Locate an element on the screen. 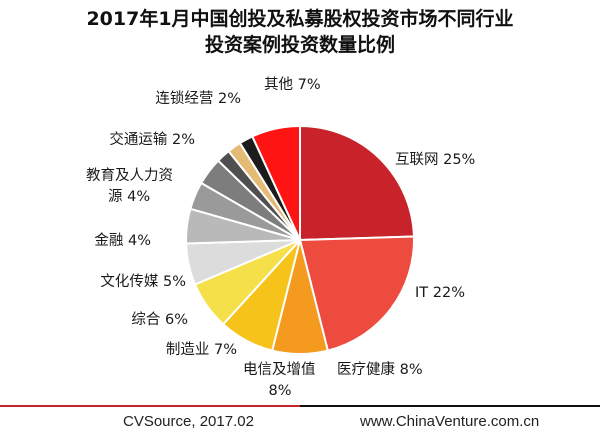 This screenshot has height=442, width=600. footer-divider-black is located at coordinates (450, 406).